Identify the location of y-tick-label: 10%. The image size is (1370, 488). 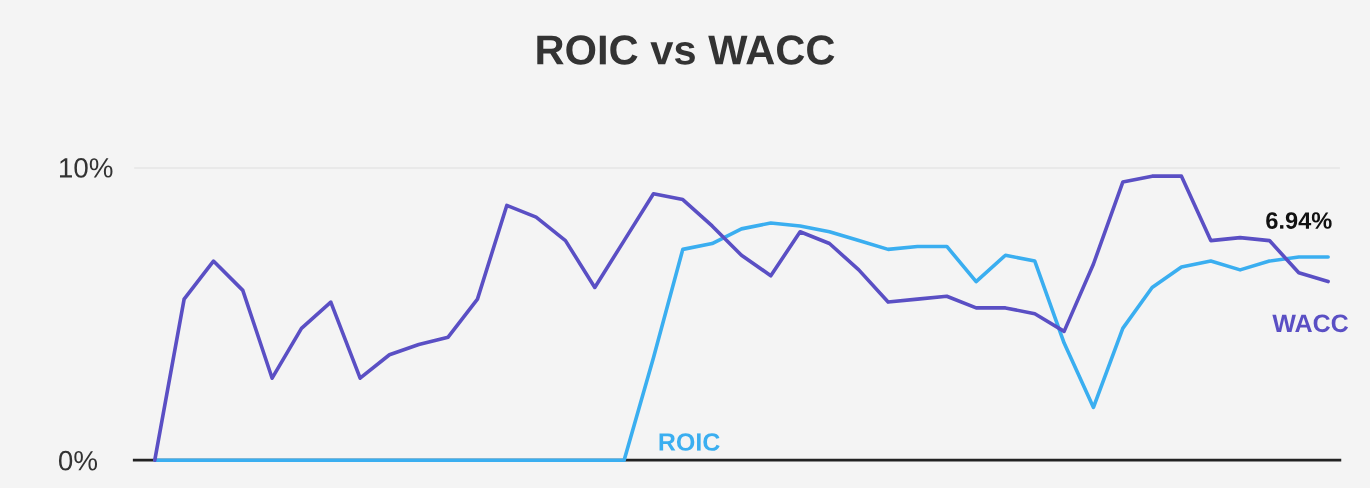
(86, 168).